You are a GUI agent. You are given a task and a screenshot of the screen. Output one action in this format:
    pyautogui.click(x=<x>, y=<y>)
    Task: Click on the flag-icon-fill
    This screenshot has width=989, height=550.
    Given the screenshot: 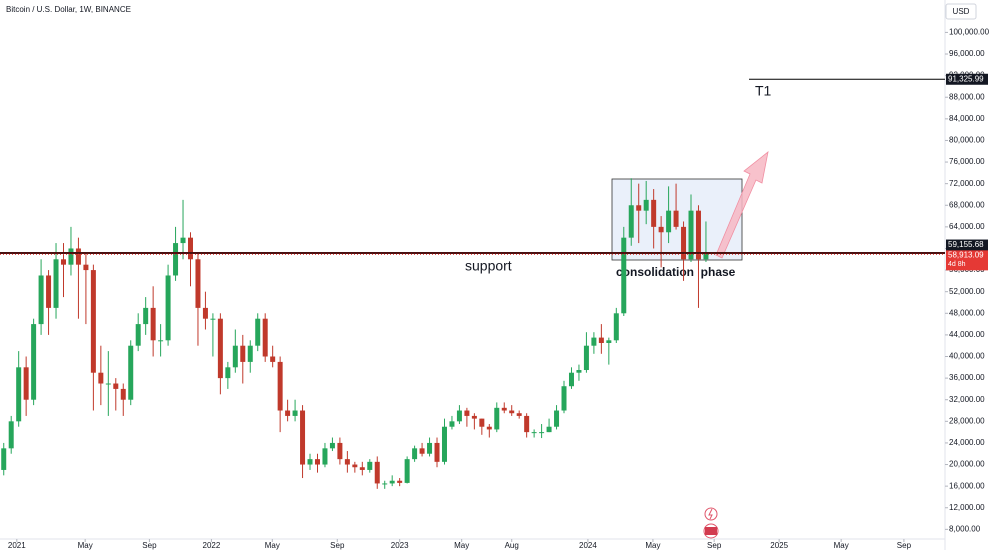 What is the action you would take?
    pyautogui.click(x=711, y=531)
    